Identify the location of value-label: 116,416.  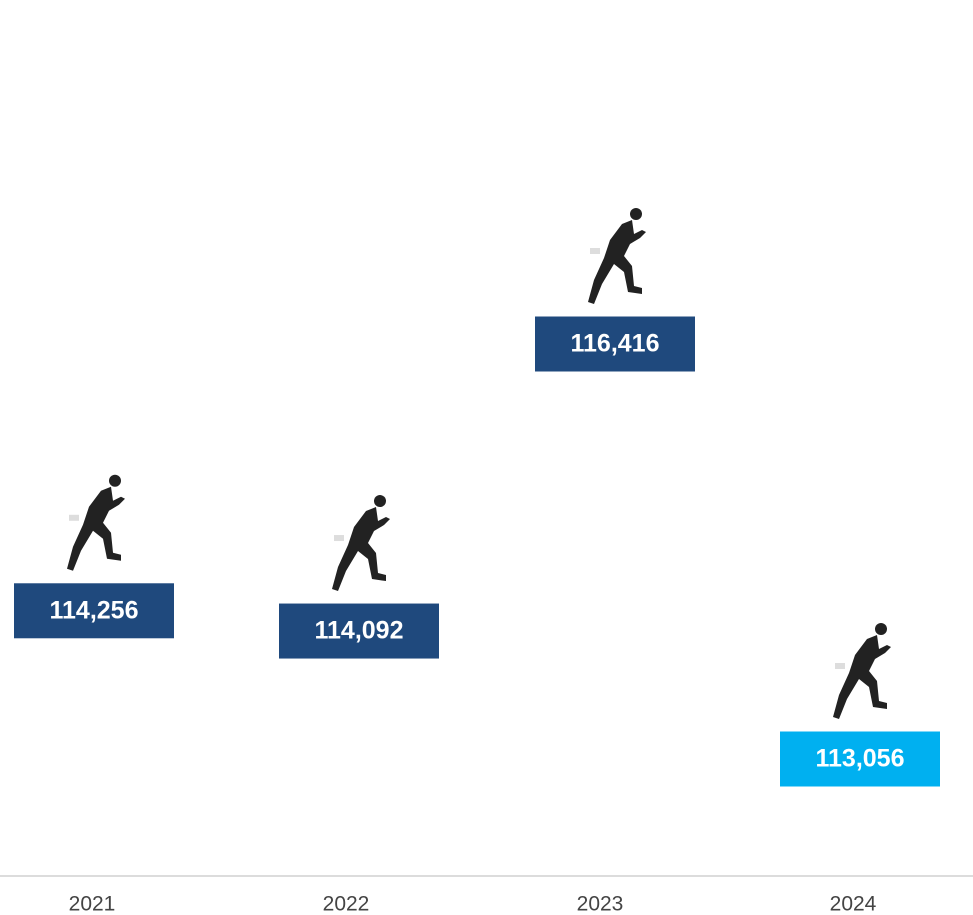
(615, 344).